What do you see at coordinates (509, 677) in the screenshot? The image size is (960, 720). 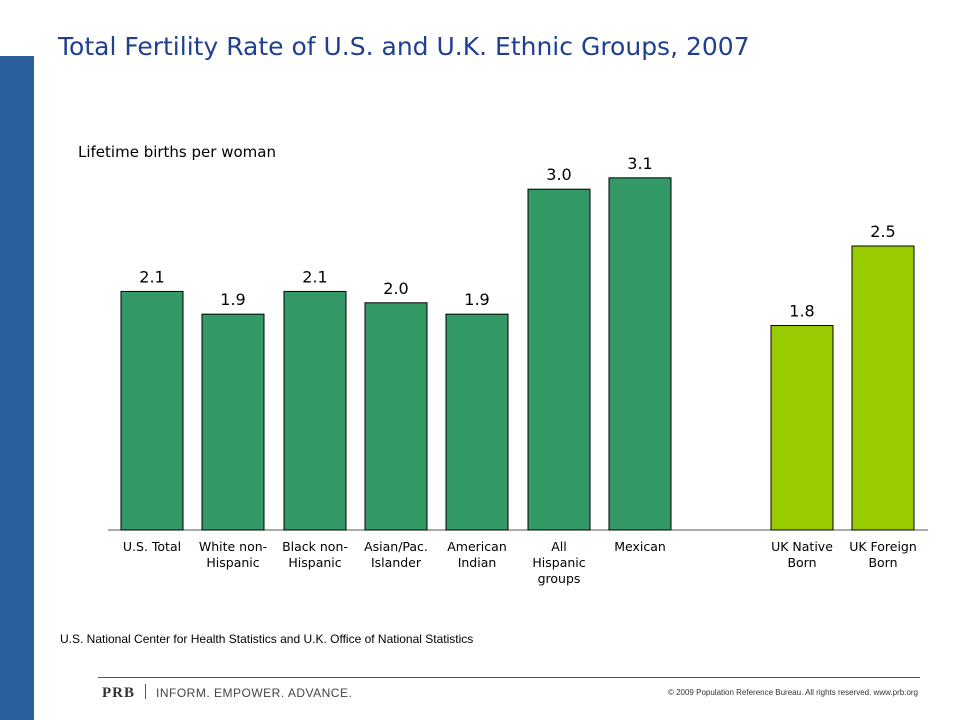 I see `footer-divider` at bounding box center [509, 677].